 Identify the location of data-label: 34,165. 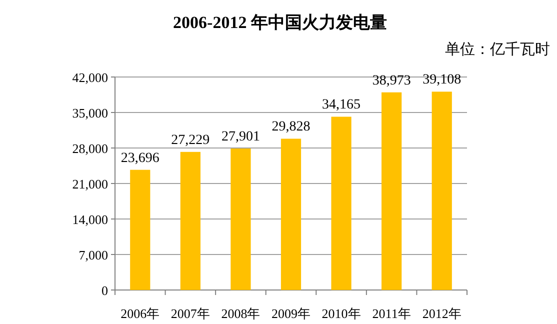
(341, 105).